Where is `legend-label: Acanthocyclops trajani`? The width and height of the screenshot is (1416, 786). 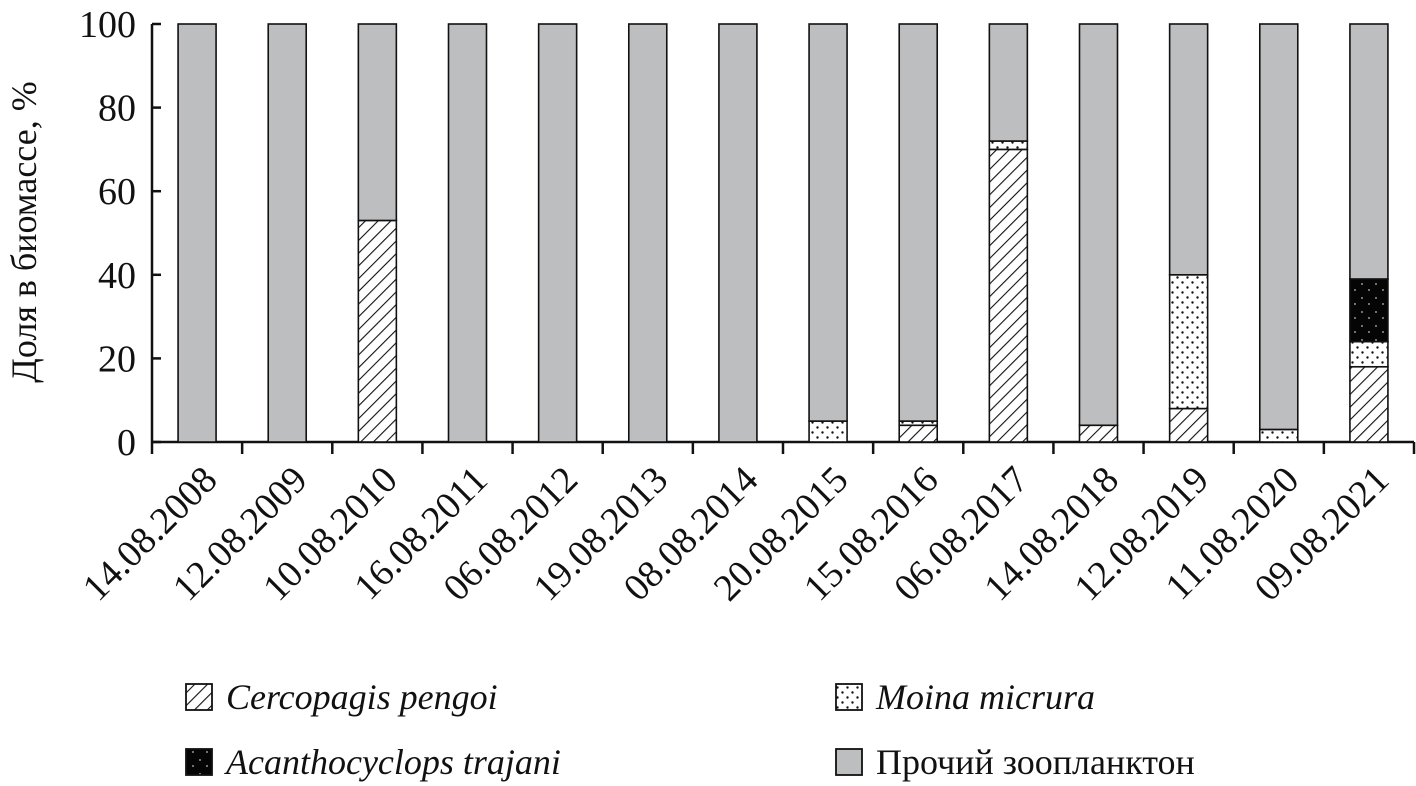 legend-label: Acanthocyclops trajani is located at coordinates (392, 762).